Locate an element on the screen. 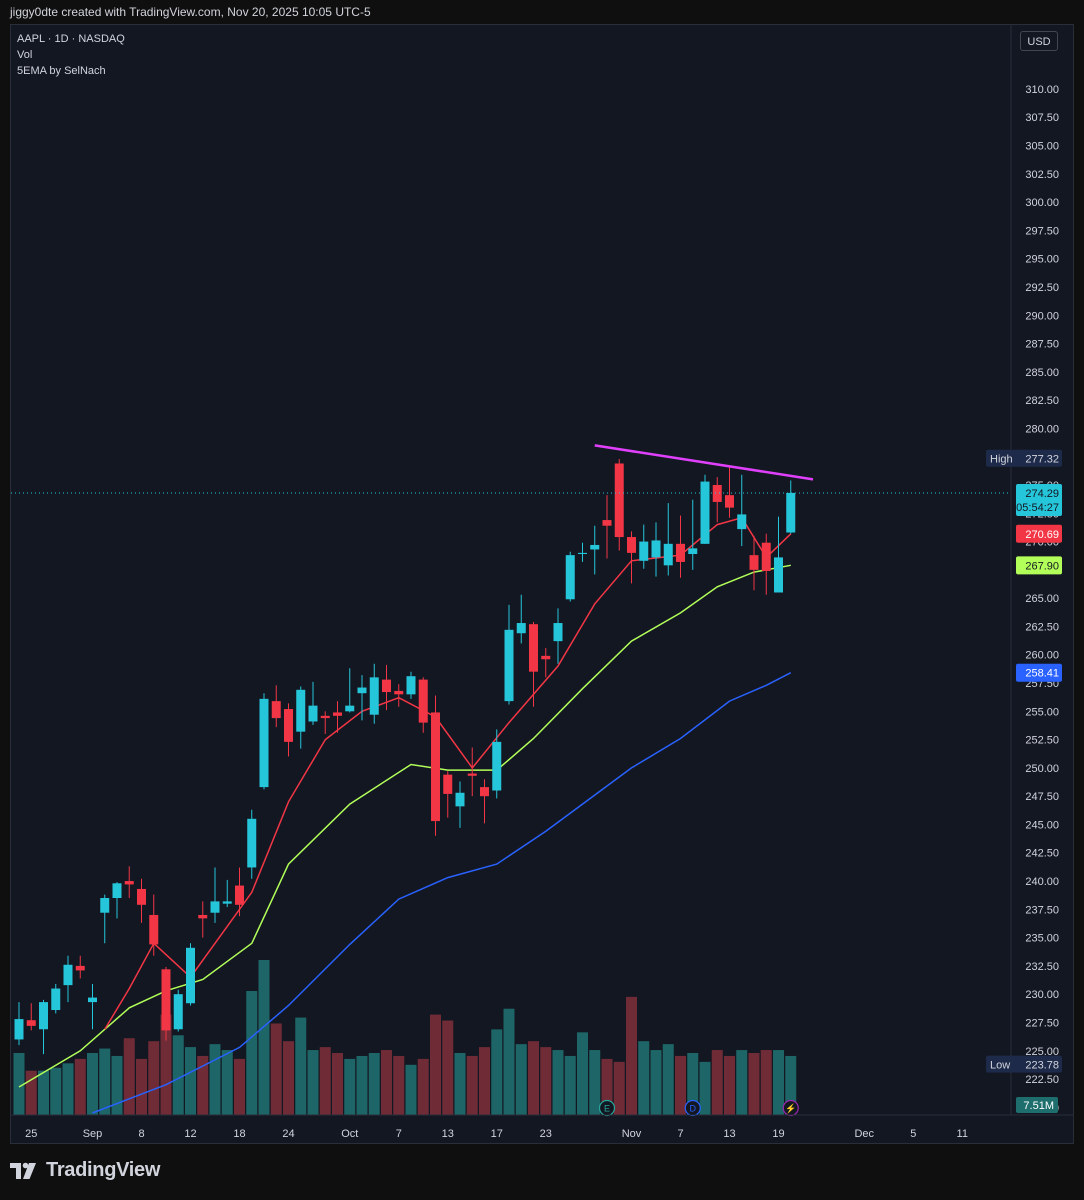  time-tick-label: 5 is located at coordinates (913, 1134).